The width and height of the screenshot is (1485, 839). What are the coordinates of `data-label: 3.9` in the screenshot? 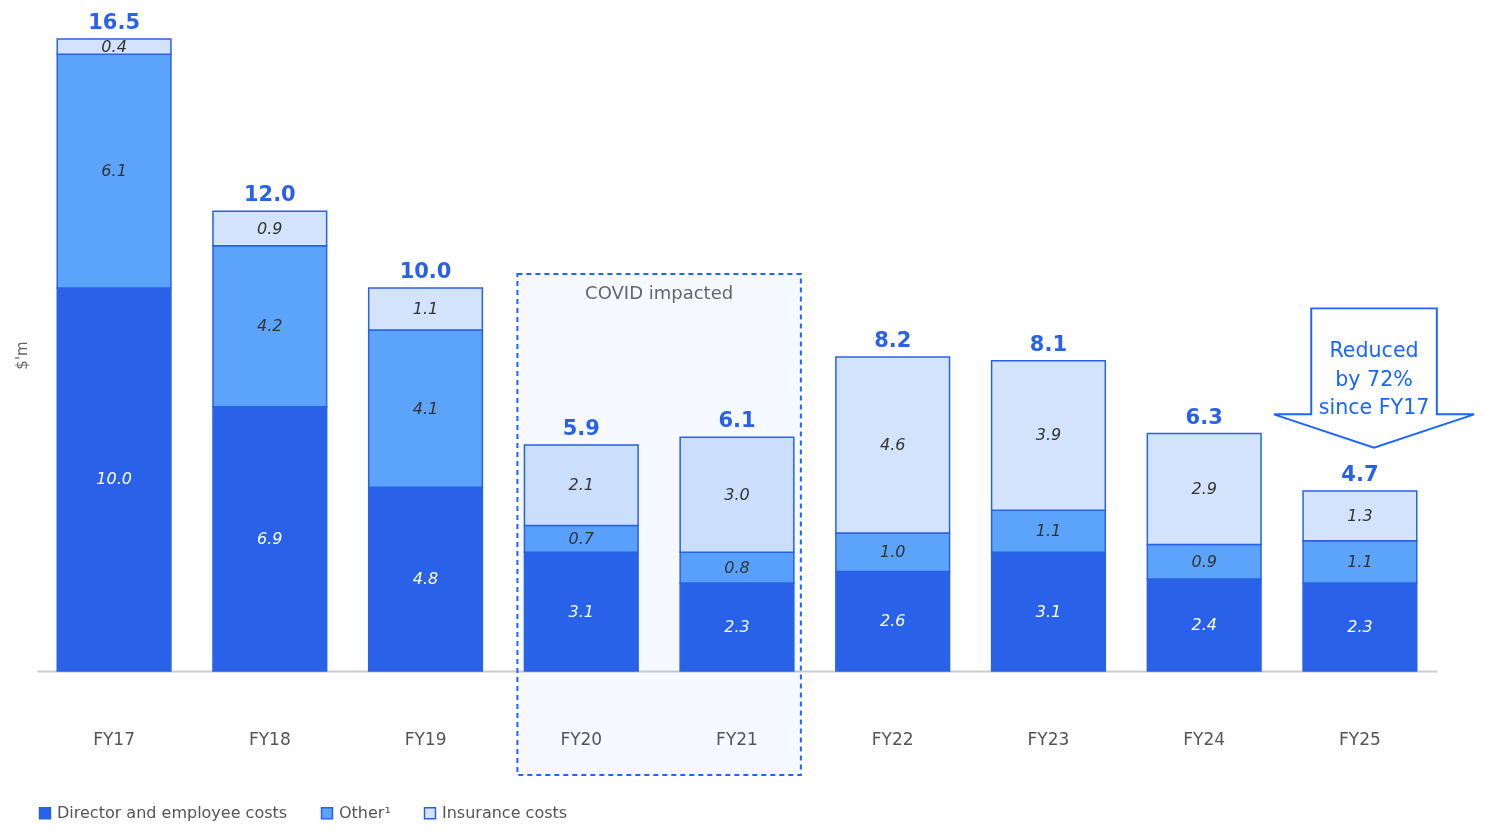 It's located at (1048, 435).